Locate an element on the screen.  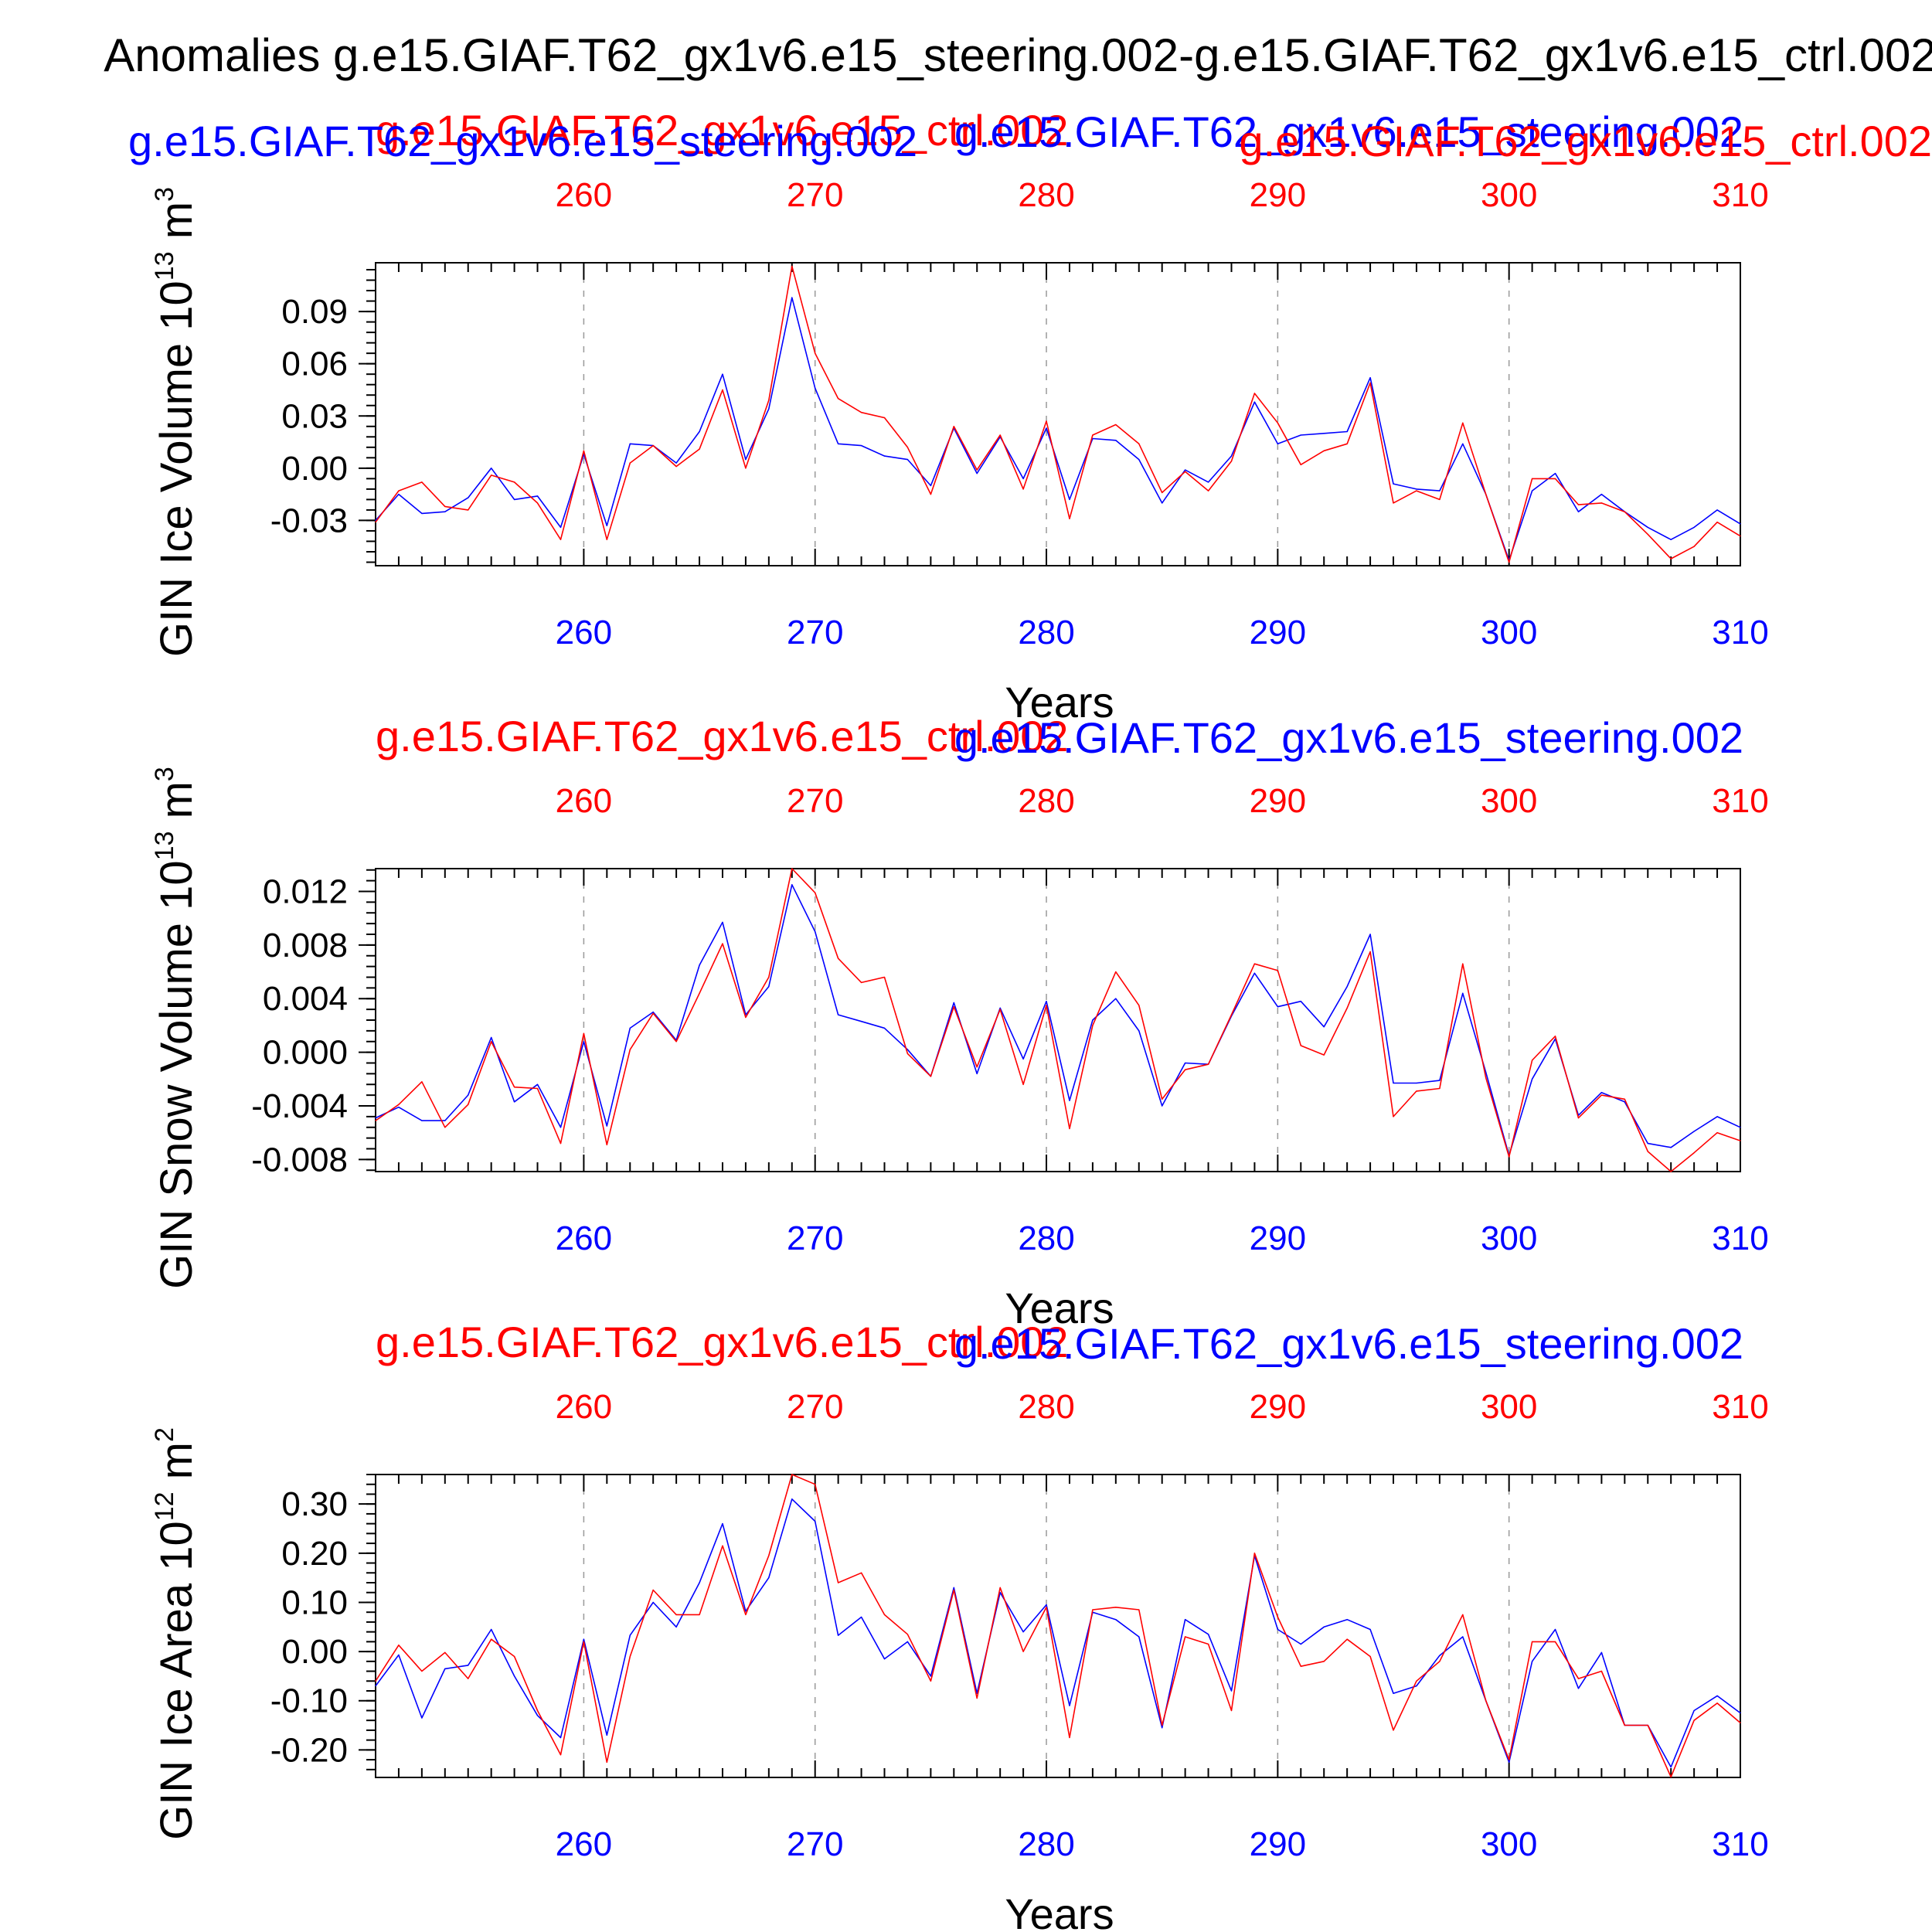
x-tick-label-bottom: 290 is located at coordinates (1278, 1238).